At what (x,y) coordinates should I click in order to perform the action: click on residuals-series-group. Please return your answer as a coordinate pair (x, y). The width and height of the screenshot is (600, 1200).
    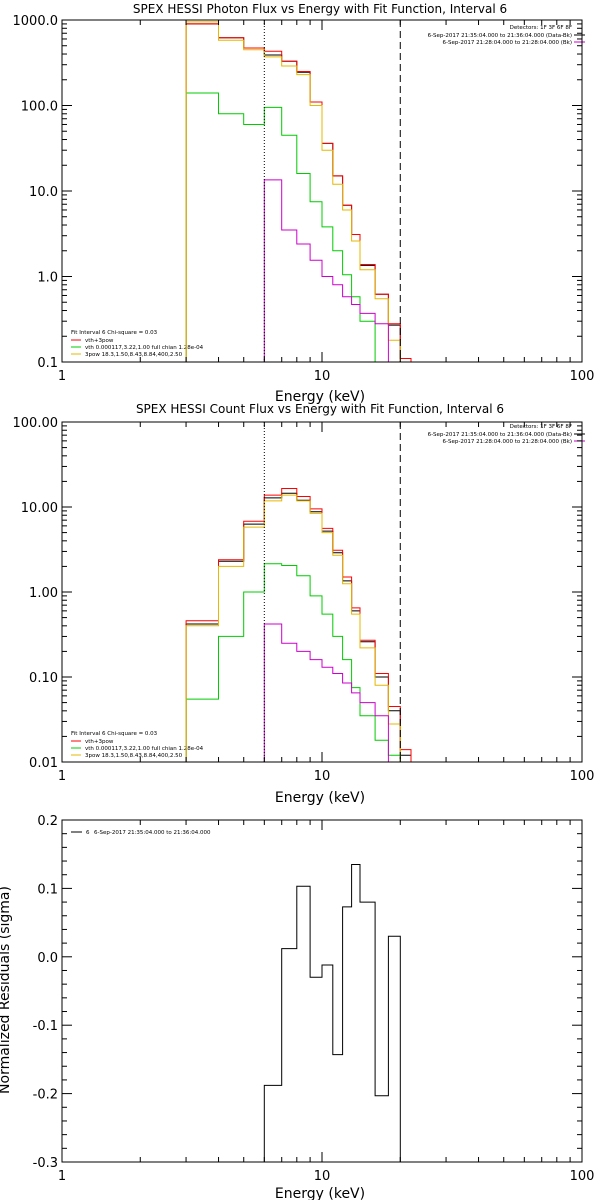
    Looking at the image, I should click on (332, 1013).